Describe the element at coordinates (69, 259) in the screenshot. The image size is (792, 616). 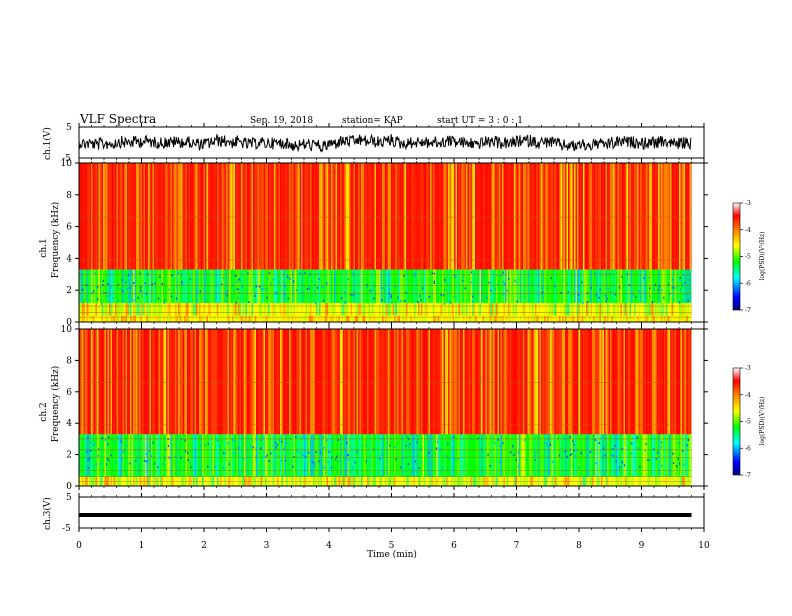
I see `ch1-ytick-4: 4` at that location.